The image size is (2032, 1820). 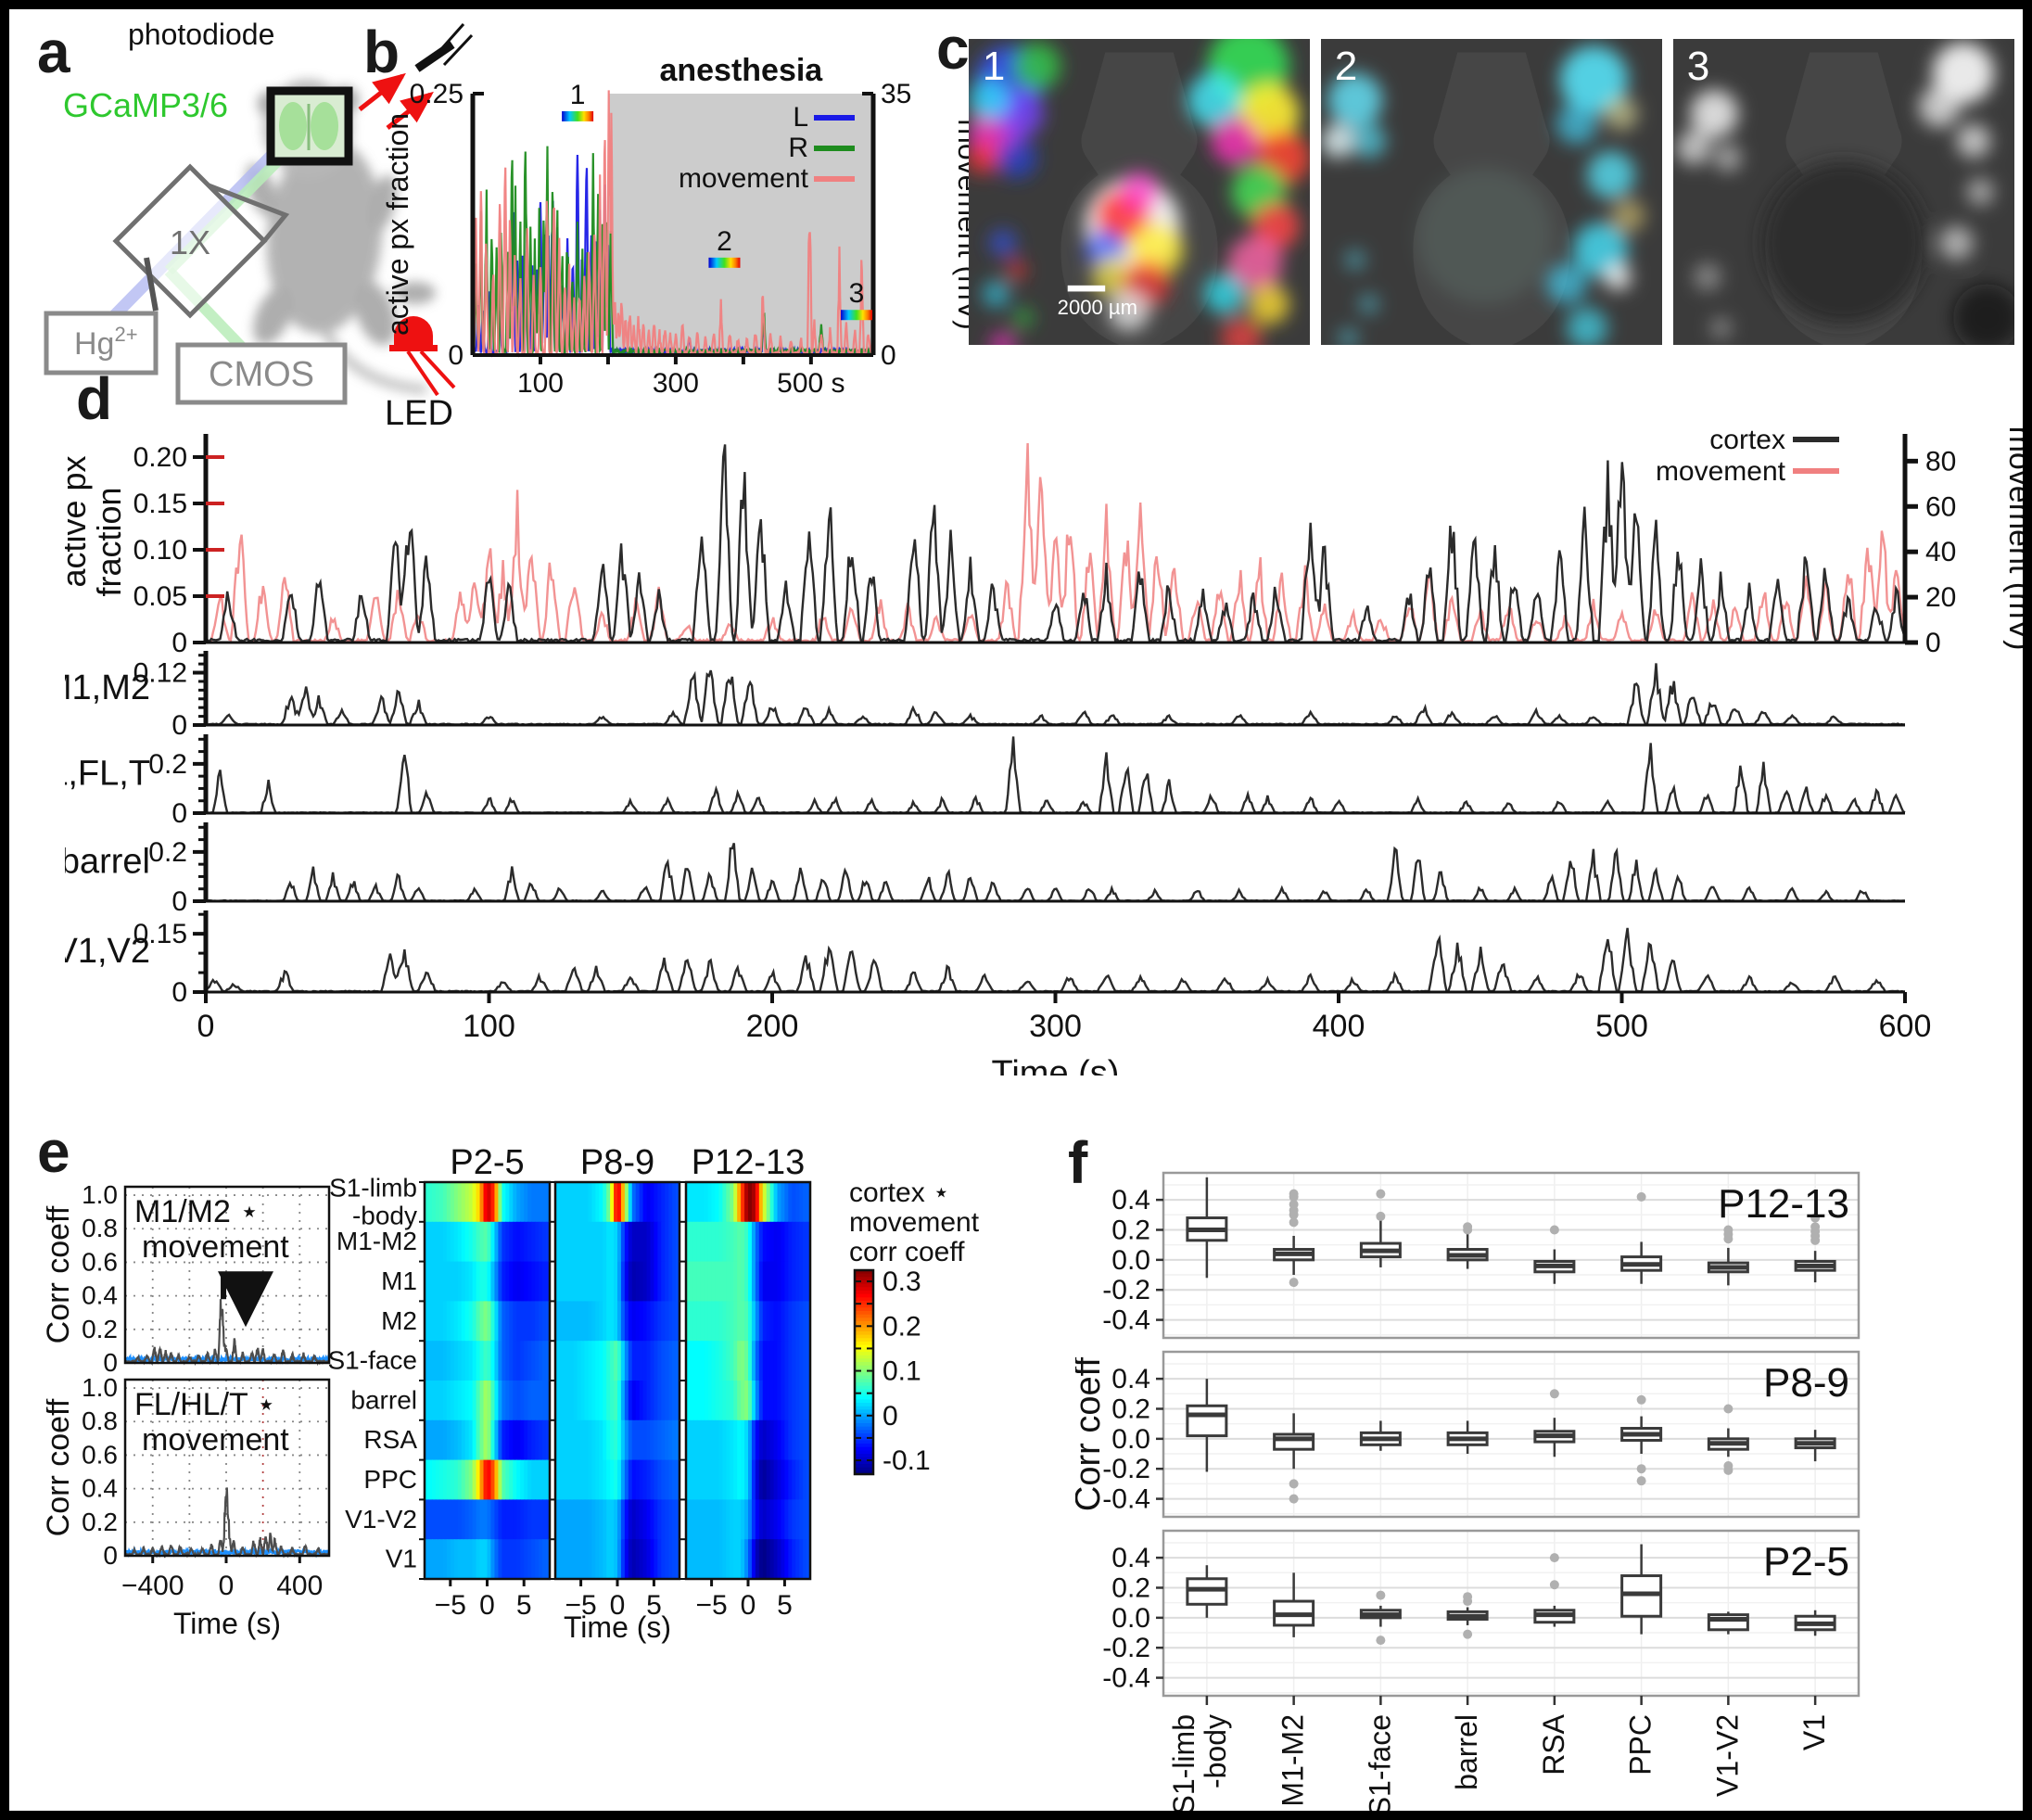 What do you see at coordinates (1621, 1026) in the screenshot?
I see `x-tick-label: 500` at bounding box center [1621, 1026].